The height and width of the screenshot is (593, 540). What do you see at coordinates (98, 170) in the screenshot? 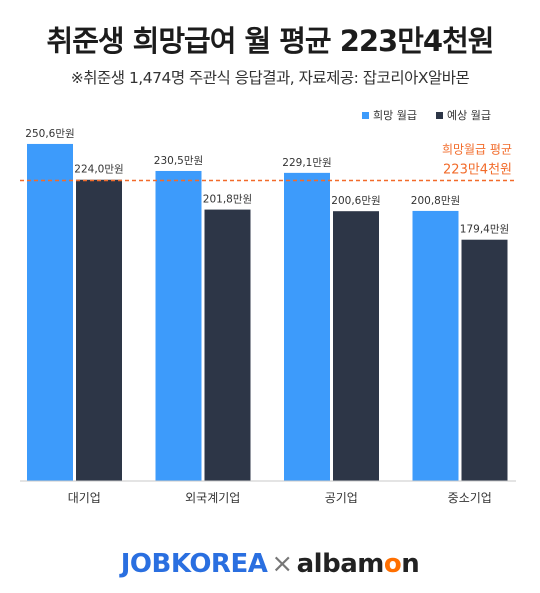
I see `data-label-2-1: 224,0만원` at bounding box center [98, 170].